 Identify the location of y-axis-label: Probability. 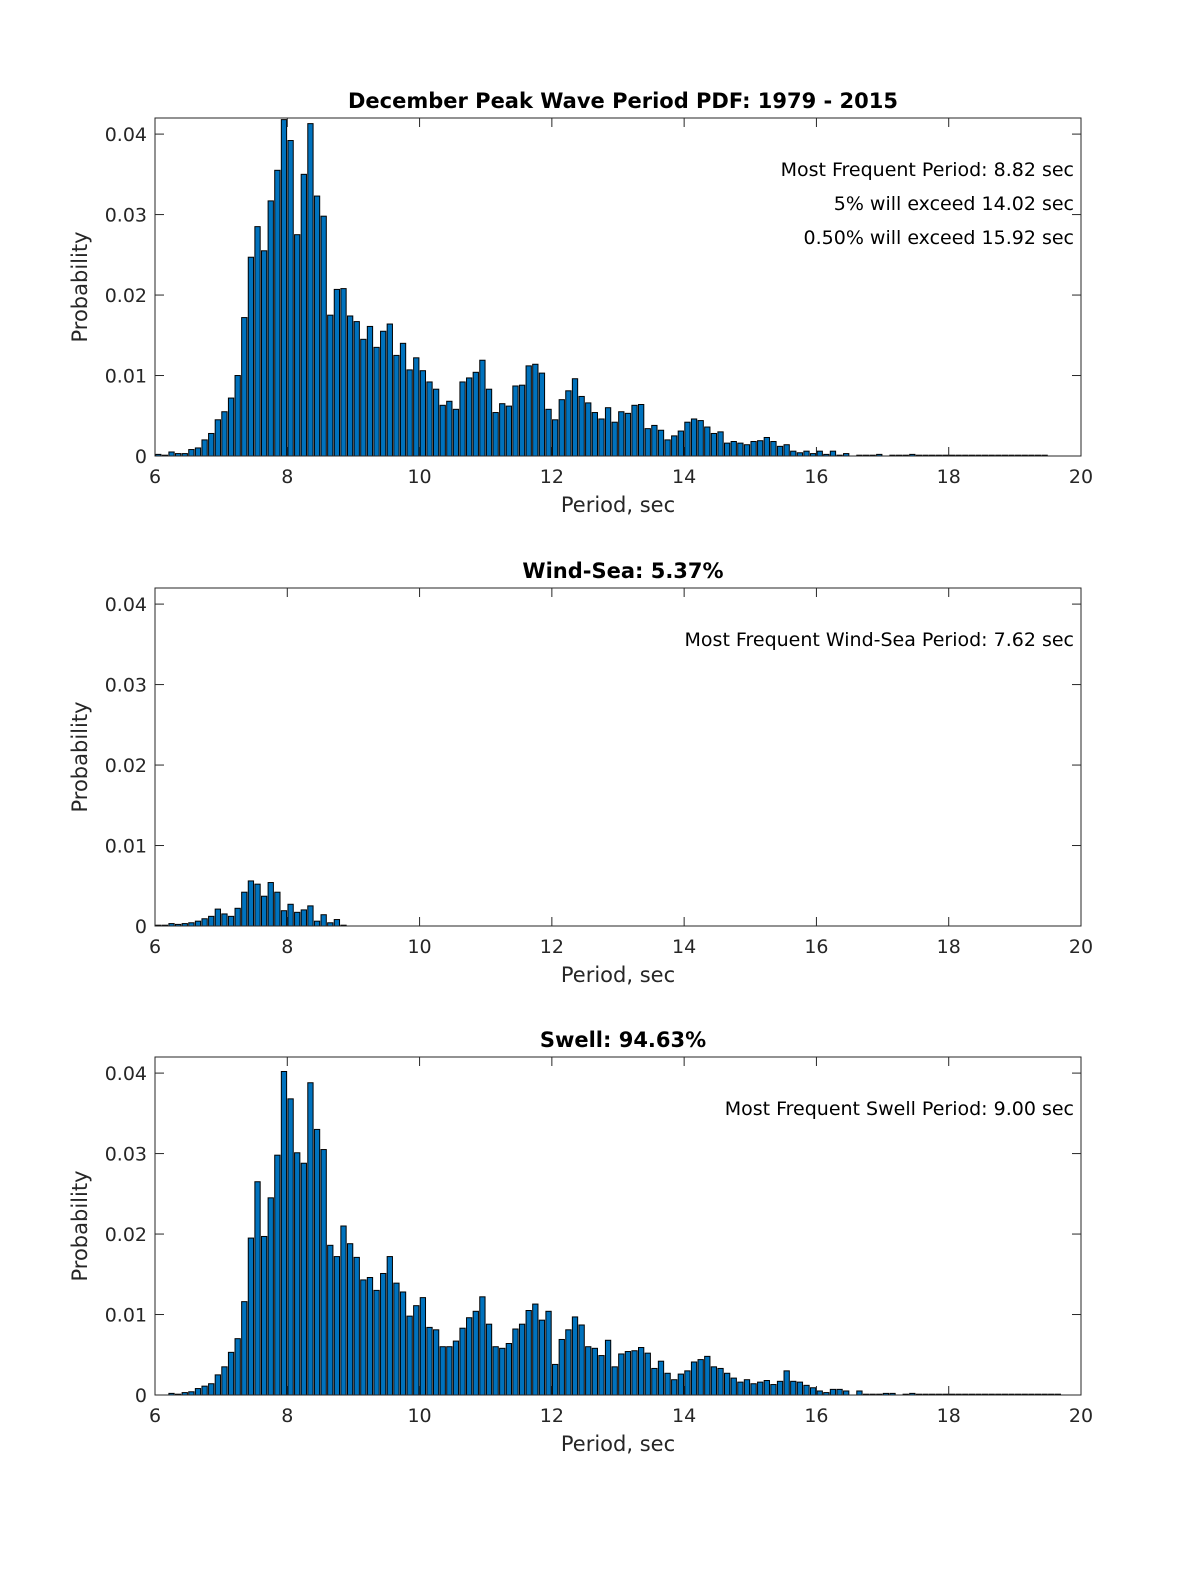
(80, 756).